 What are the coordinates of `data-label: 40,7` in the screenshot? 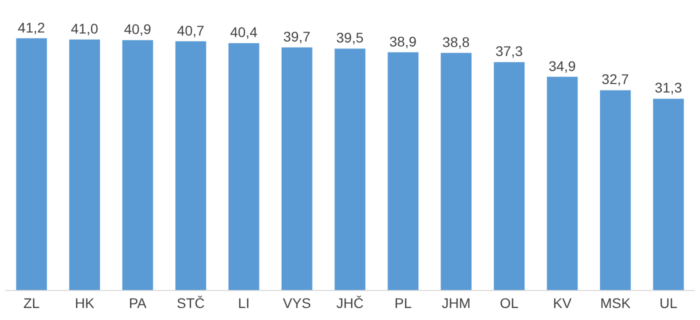 It's located at (190, 30).